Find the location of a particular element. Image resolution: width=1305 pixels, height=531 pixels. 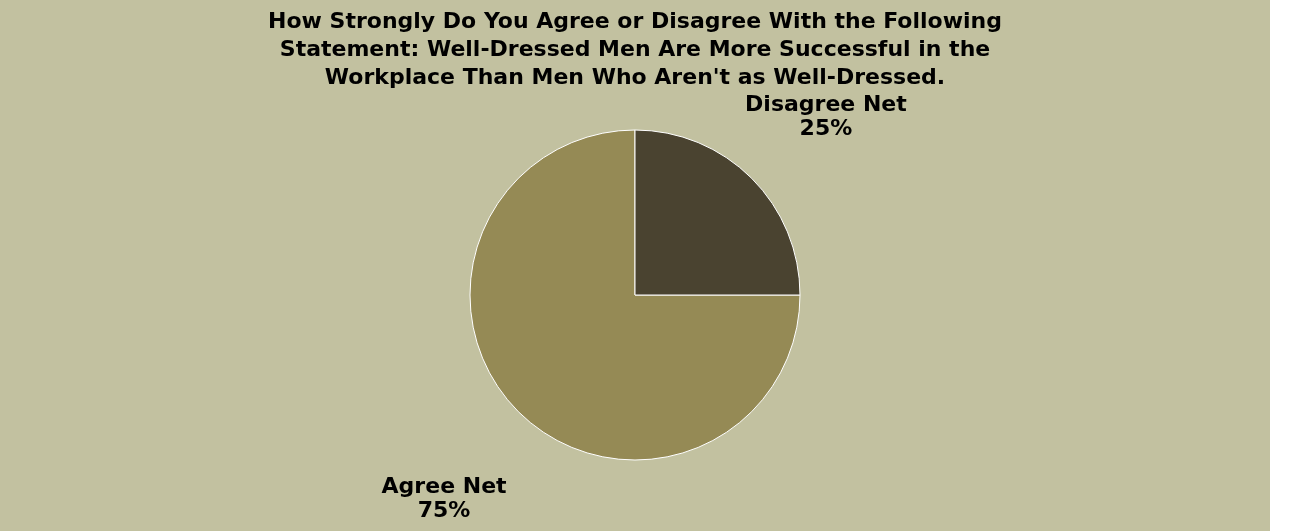

data-label: 25% is located at coordinates (826, 128).